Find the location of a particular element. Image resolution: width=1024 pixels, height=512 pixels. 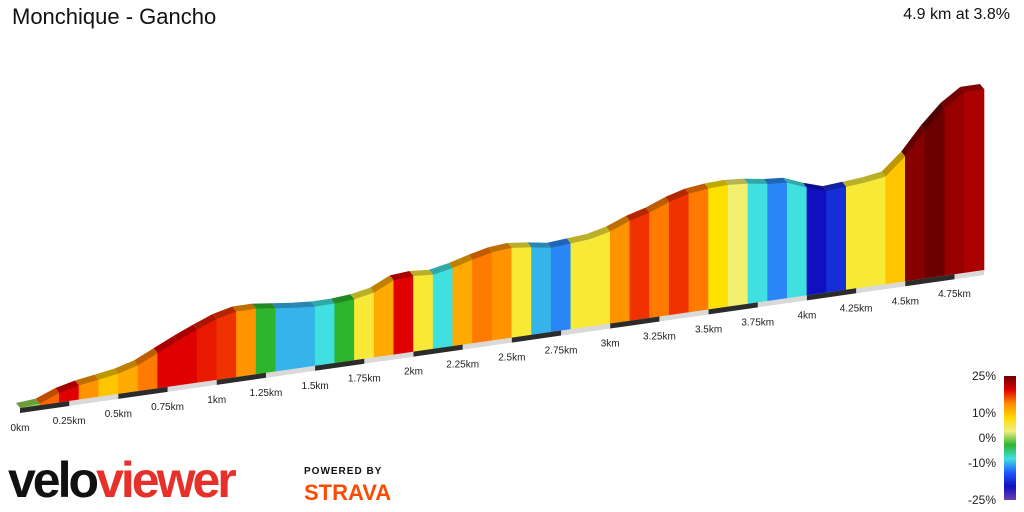

strava-logo: STRAVA is located at coordinates (348, 492).